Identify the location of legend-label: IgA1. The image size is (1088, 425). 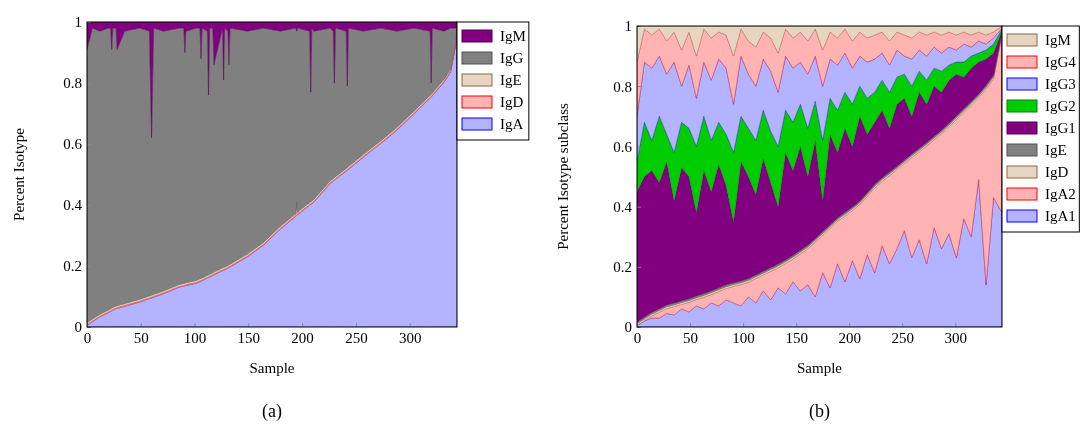
(1060, 216).